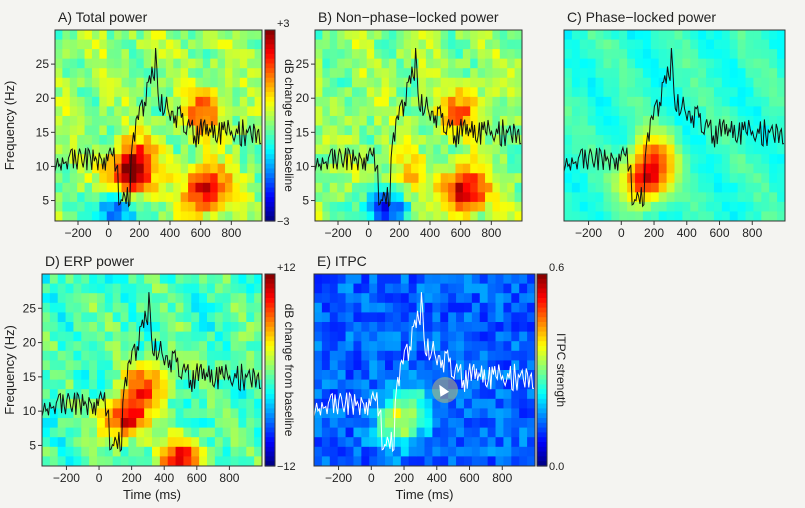 This screenshot has width=805, height=508. I want to click on plot-frame, so click(424, 370).